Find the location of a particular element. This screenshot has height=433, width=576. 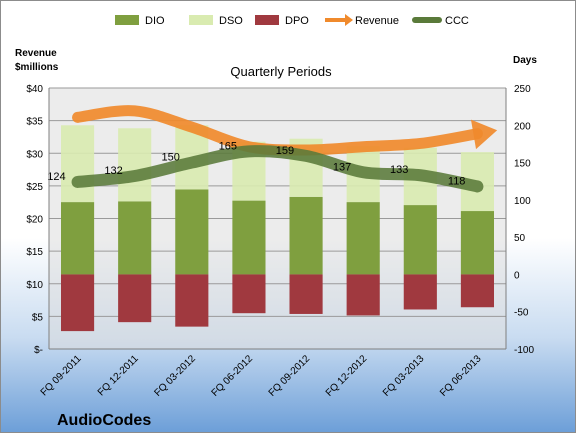

category-tick-label: FQ 12-2011 is located at coordinates (118, 375).